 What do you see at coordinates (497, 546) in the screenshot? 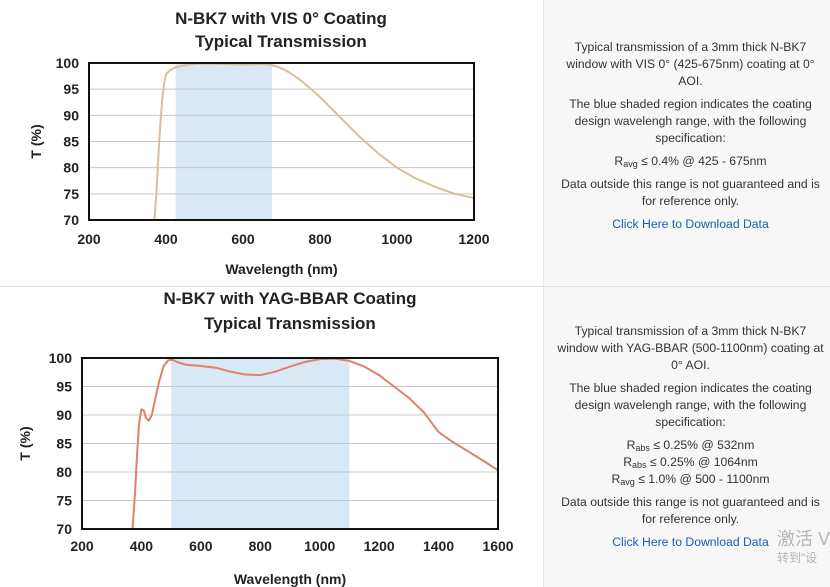
I see `x-tick-label: 1600` at bounding box center [497, 546].